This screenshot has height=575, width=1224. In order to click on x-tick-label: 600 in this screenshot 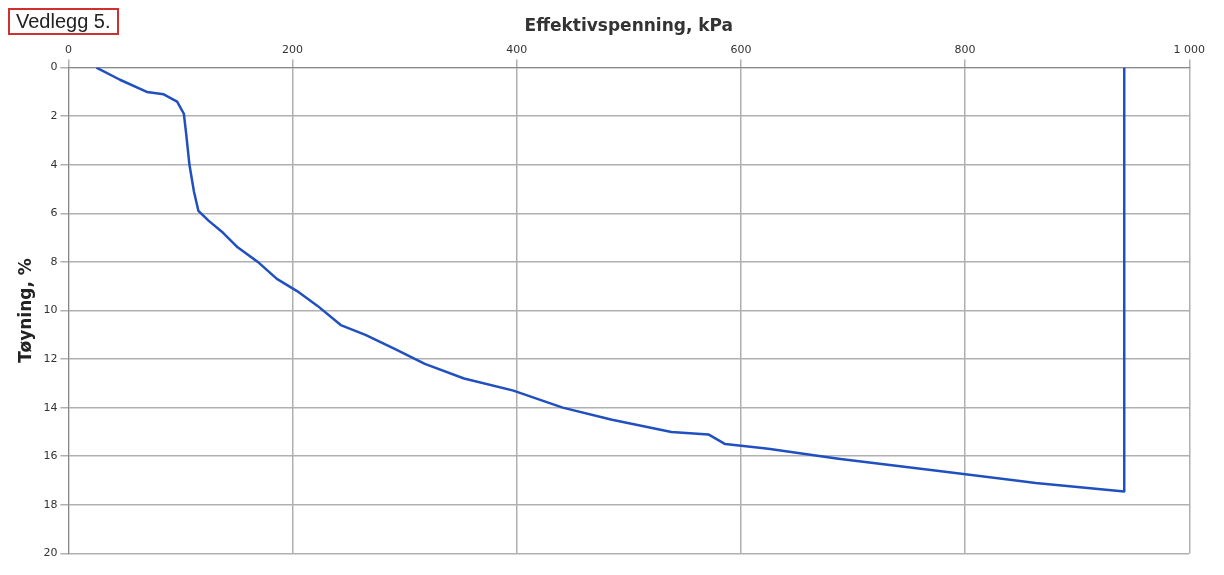, I will do `click(741, 49)`.